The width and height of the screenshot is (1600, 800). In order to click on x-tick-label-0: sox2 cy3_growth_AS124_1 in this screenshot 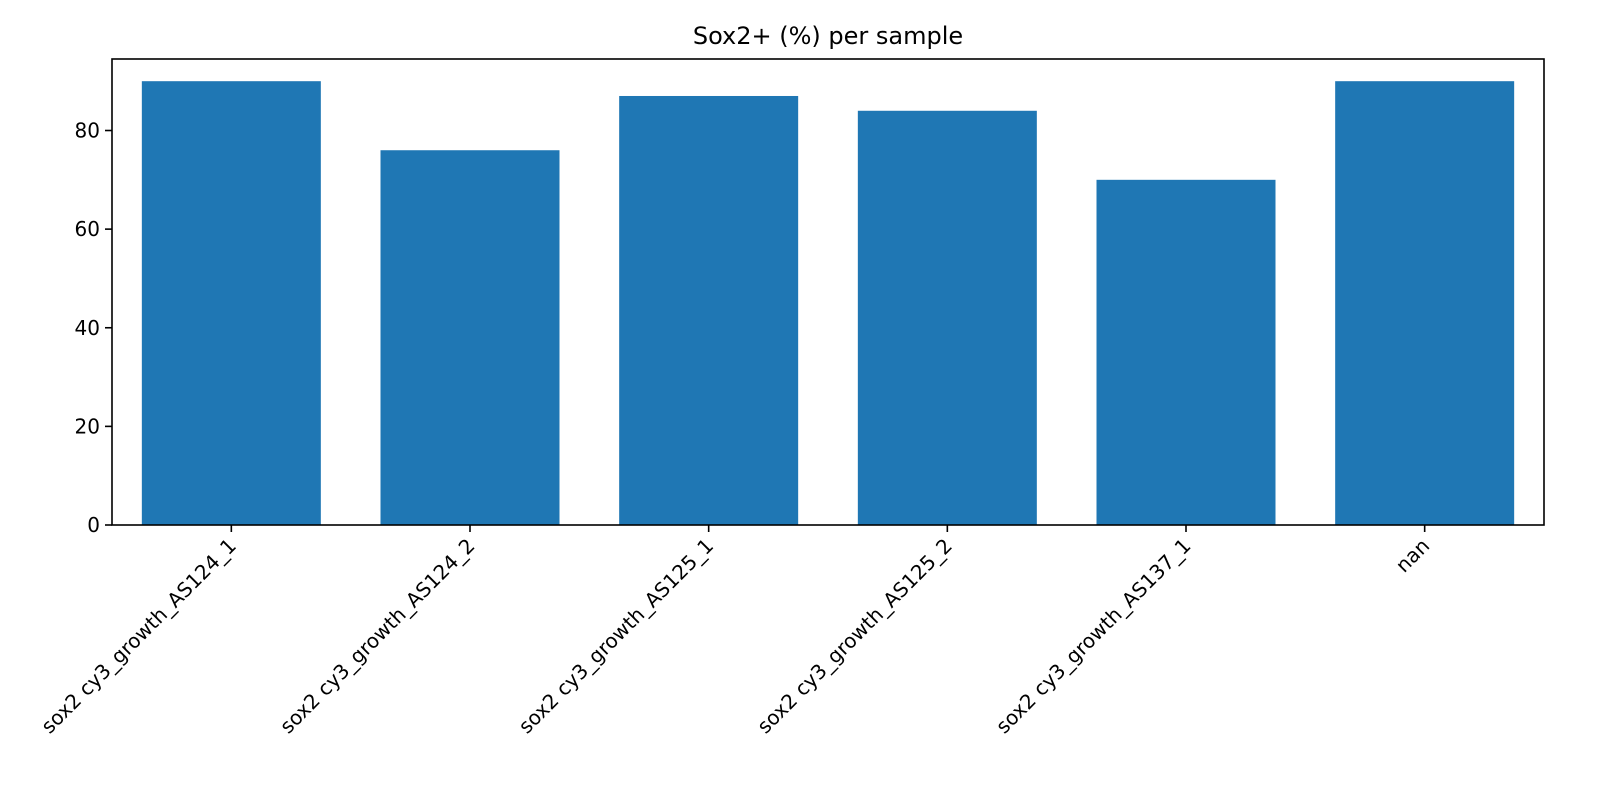, I will do `click(138, 636)`.